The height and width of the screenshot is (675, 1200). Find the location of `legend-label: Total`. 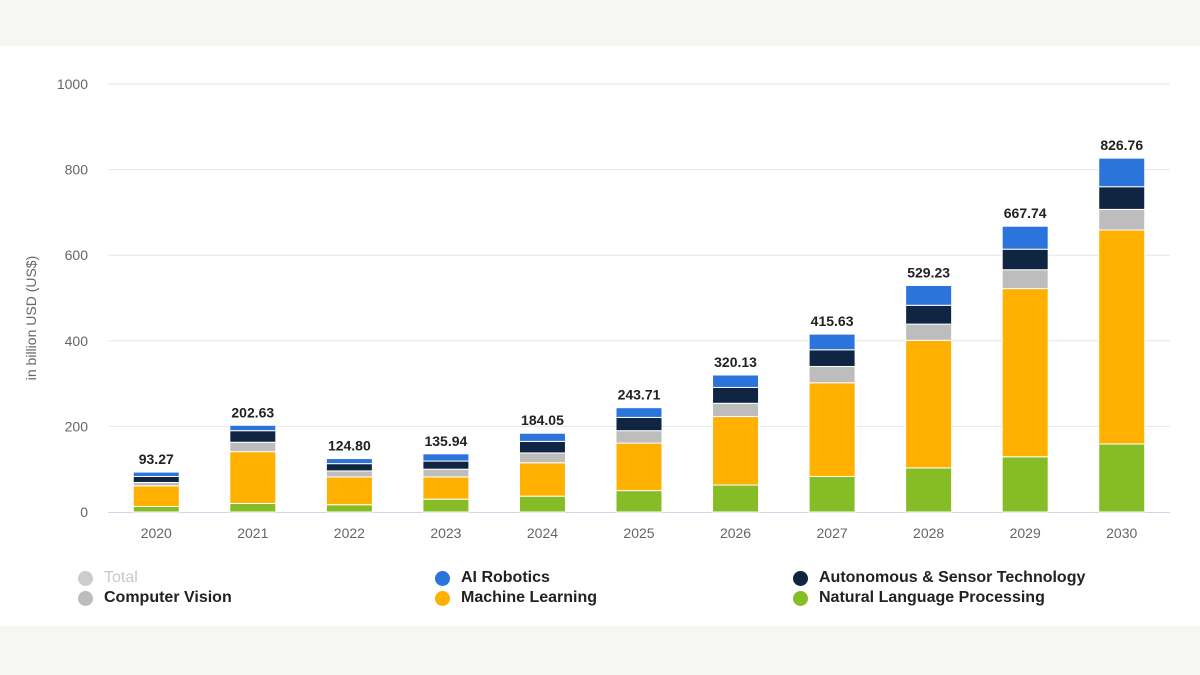

legend-label: Total is located at coordinates (121, 577).